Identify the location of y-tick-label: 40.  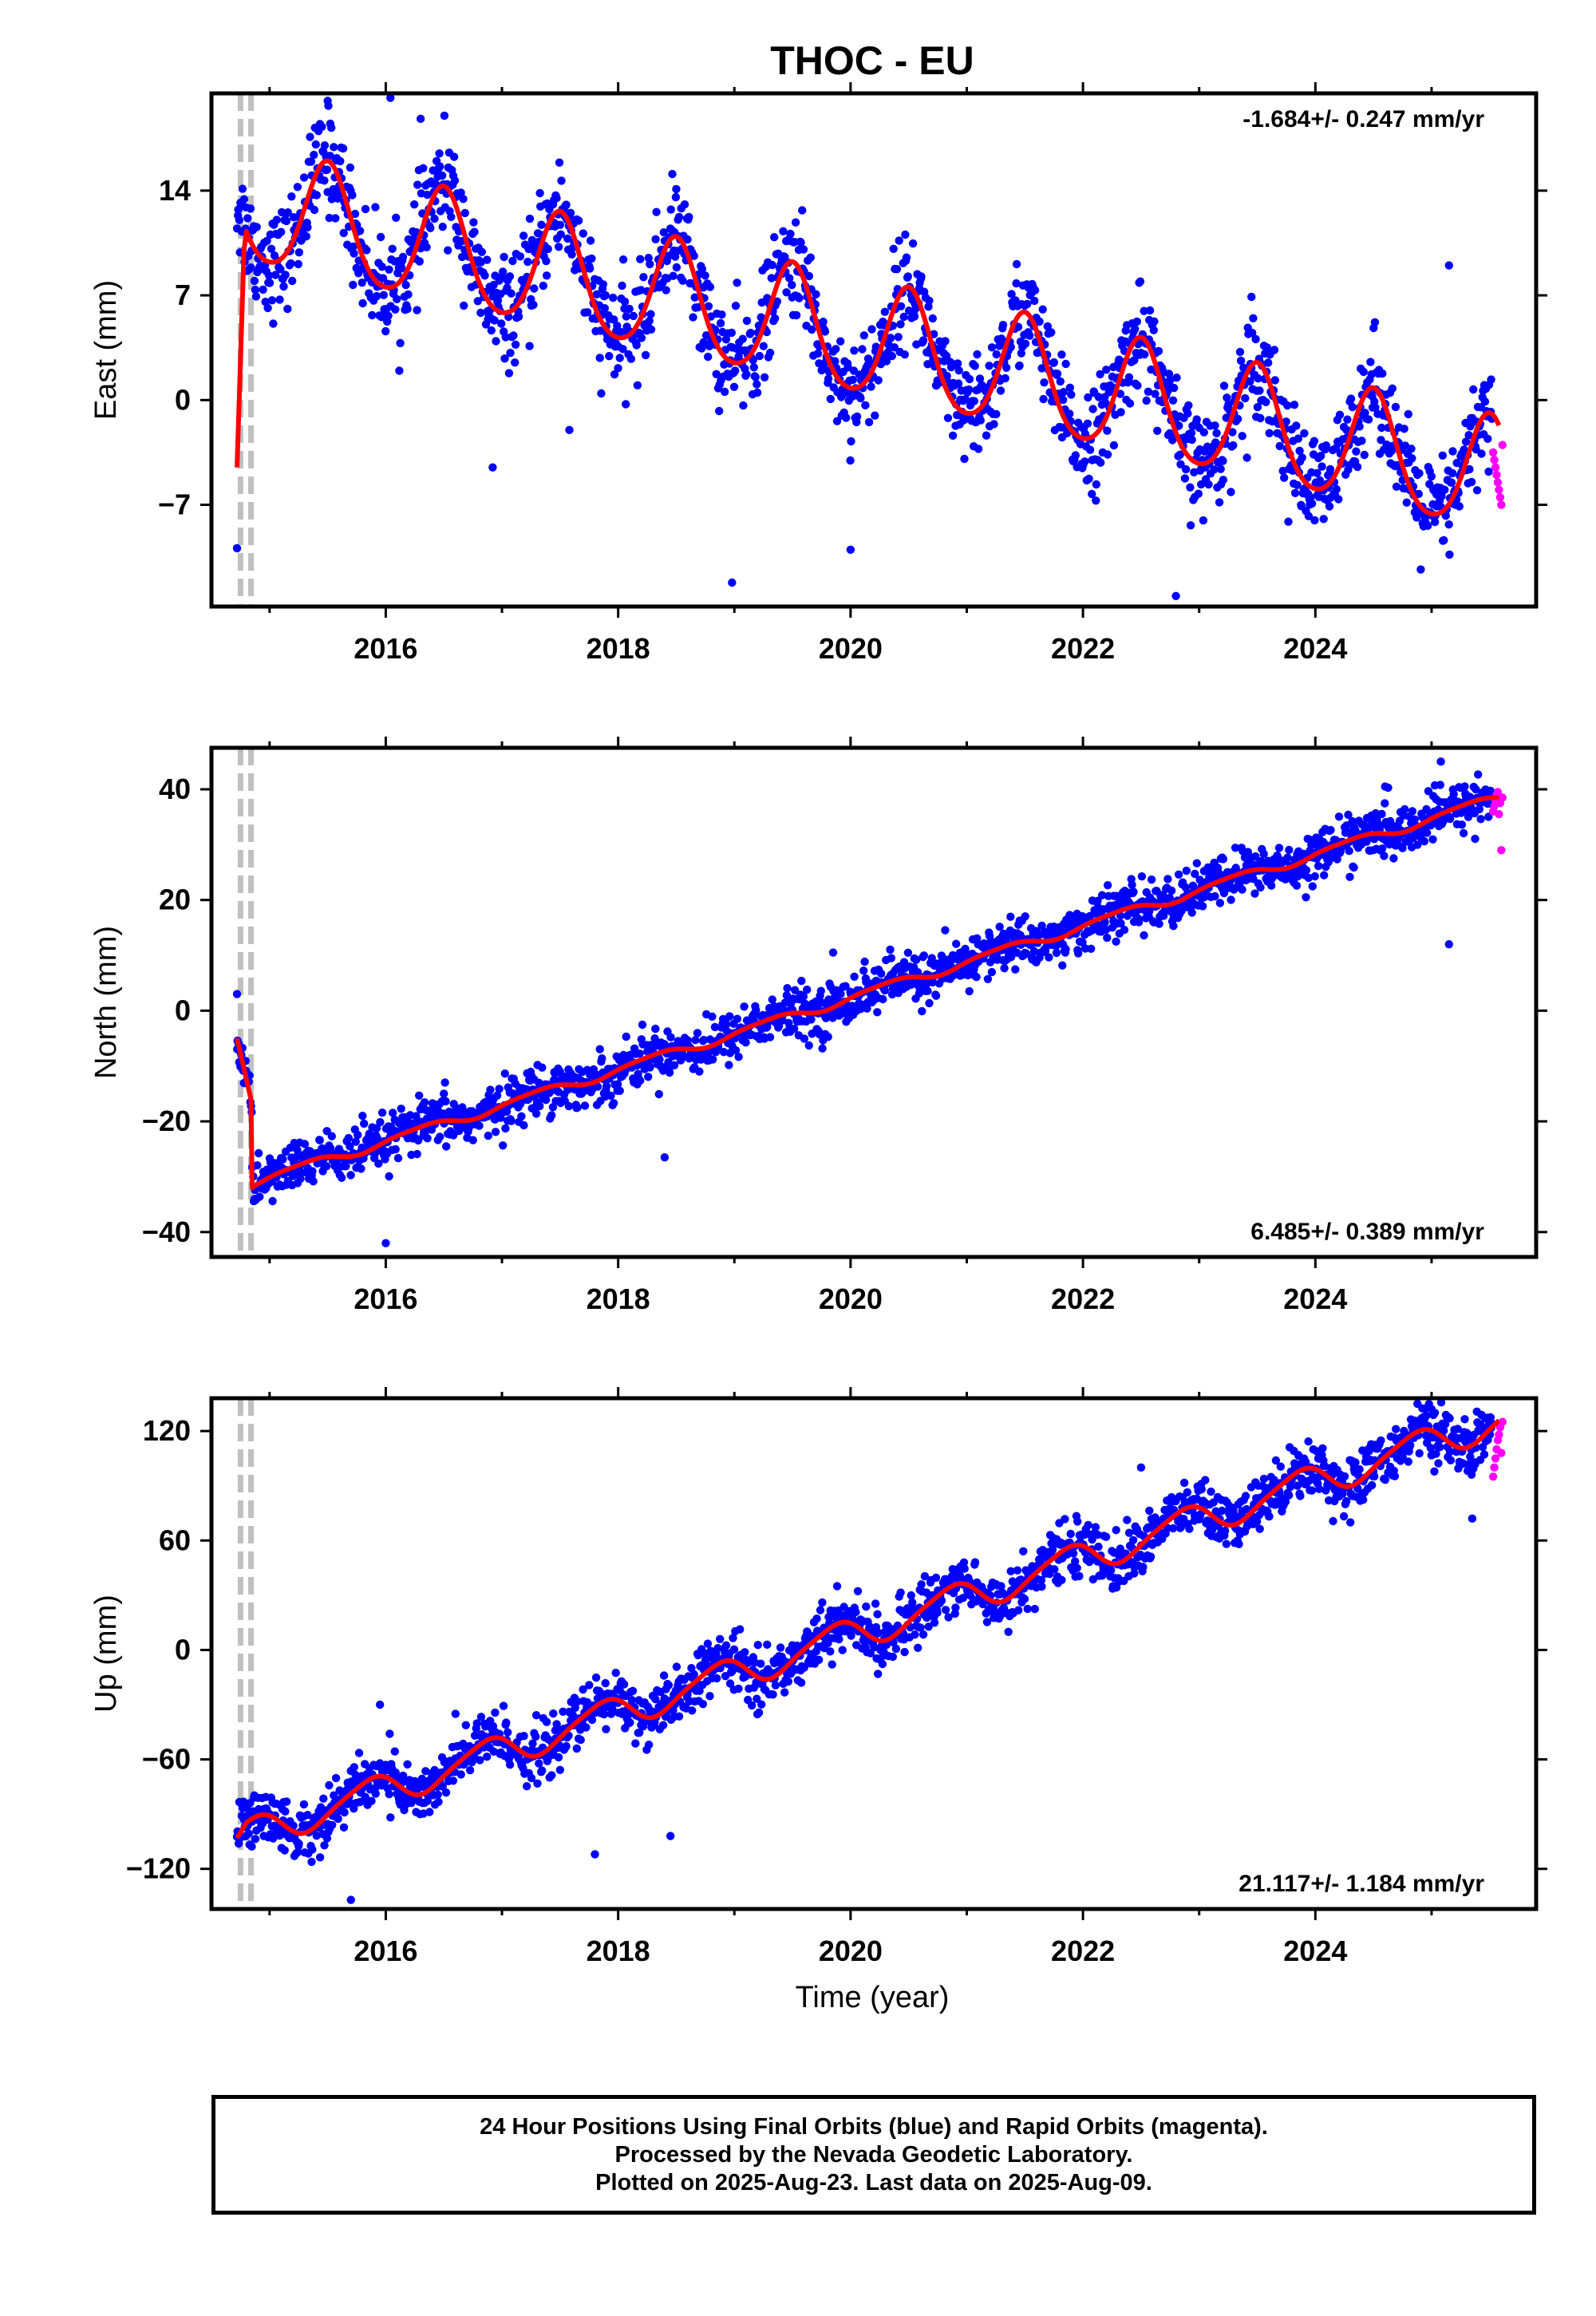
(175, 789).